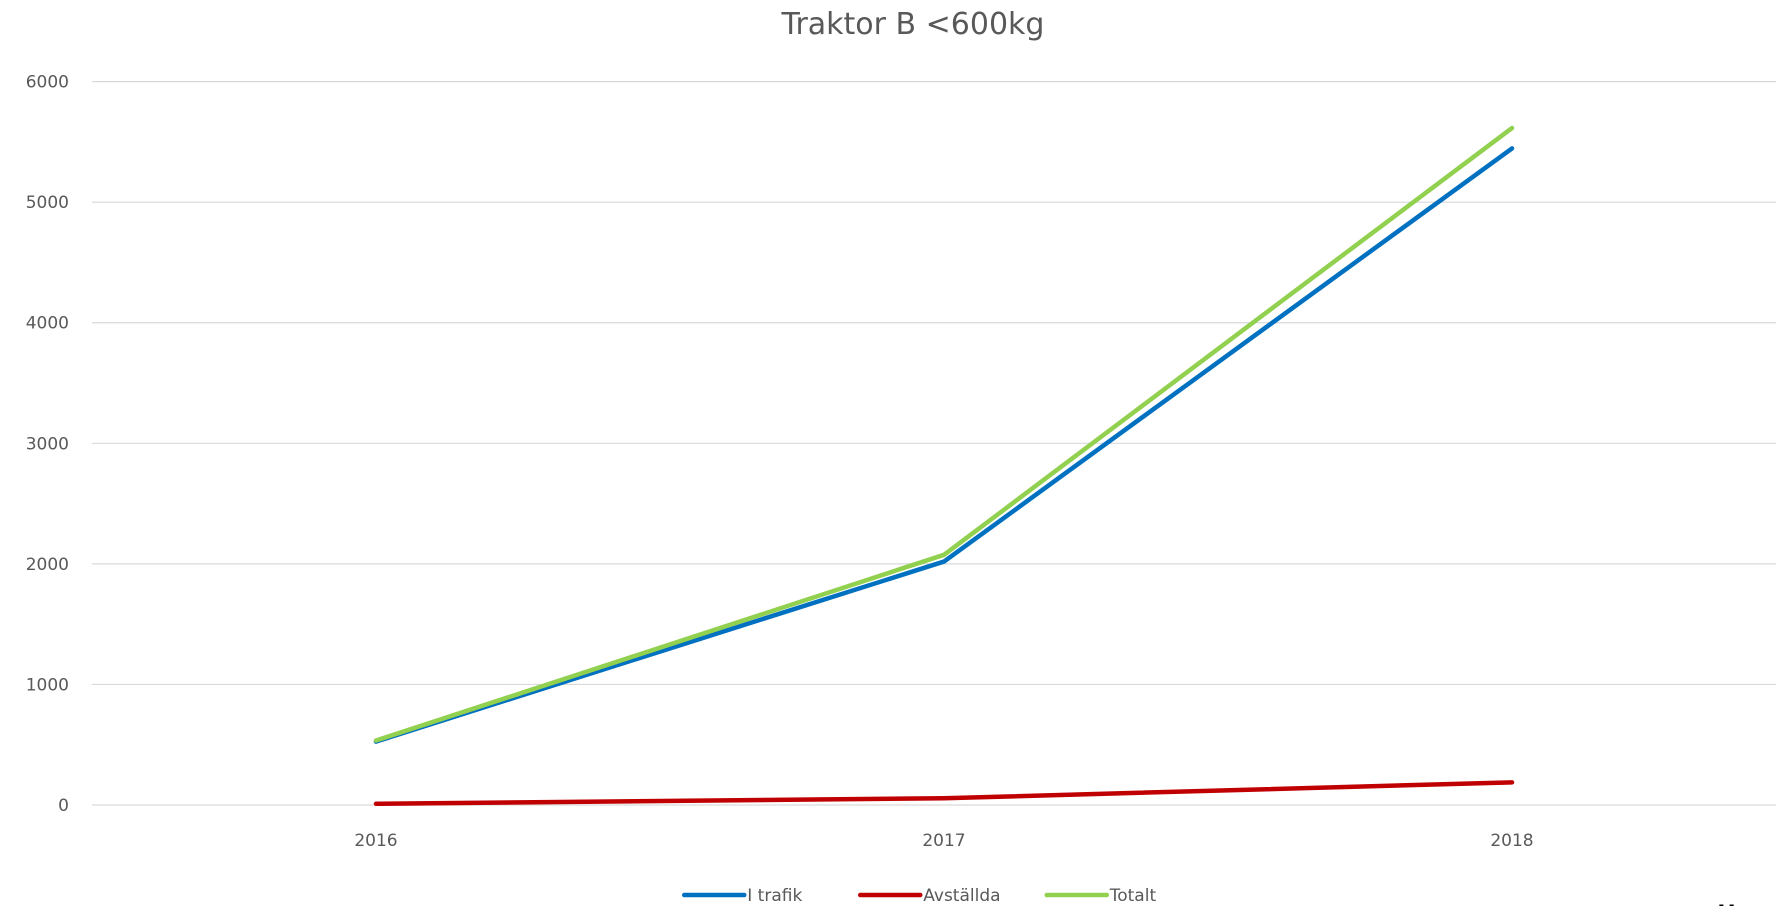  I want to click on x-tick-label: 2017, so click(943, 841).